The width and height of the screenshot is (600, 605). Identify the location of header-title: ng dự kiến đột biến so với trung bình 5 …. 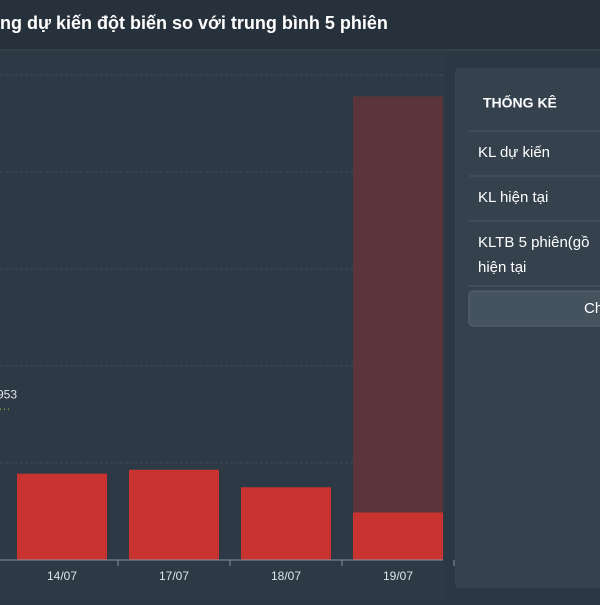
(194, 23).